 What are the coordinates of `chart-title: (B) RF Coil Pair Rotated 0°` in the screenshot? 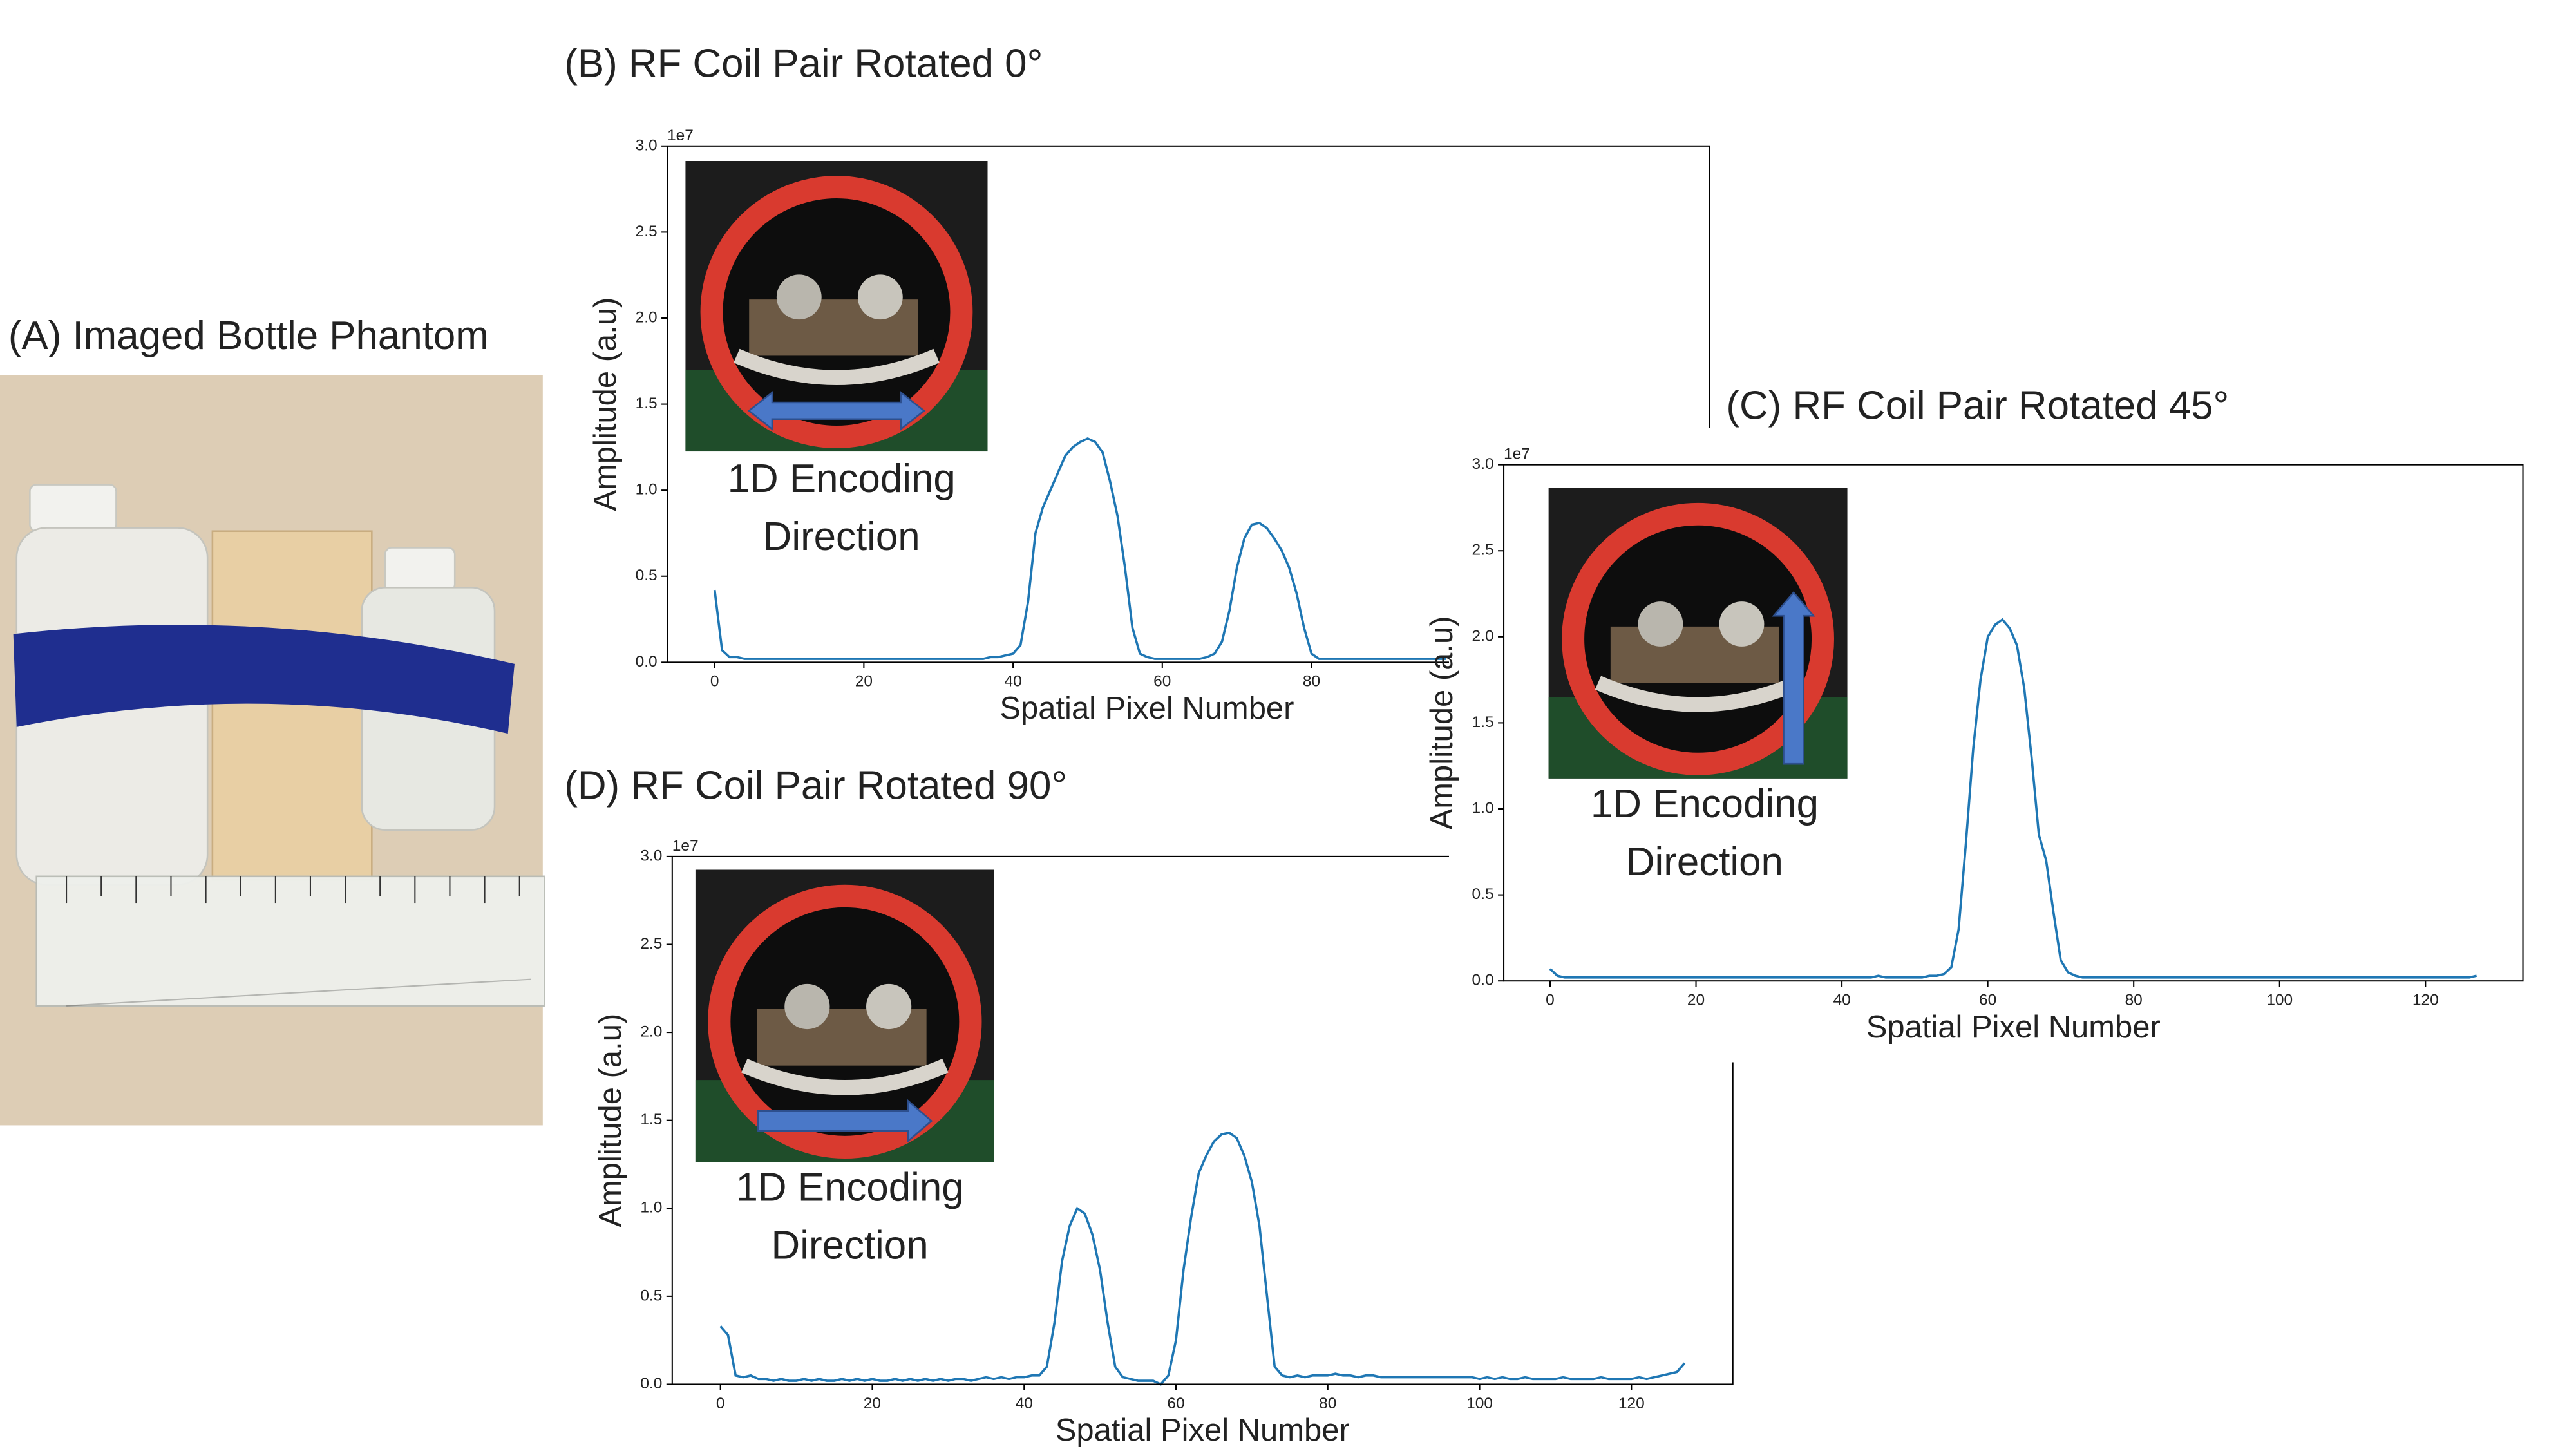 It's located at (804, 64).